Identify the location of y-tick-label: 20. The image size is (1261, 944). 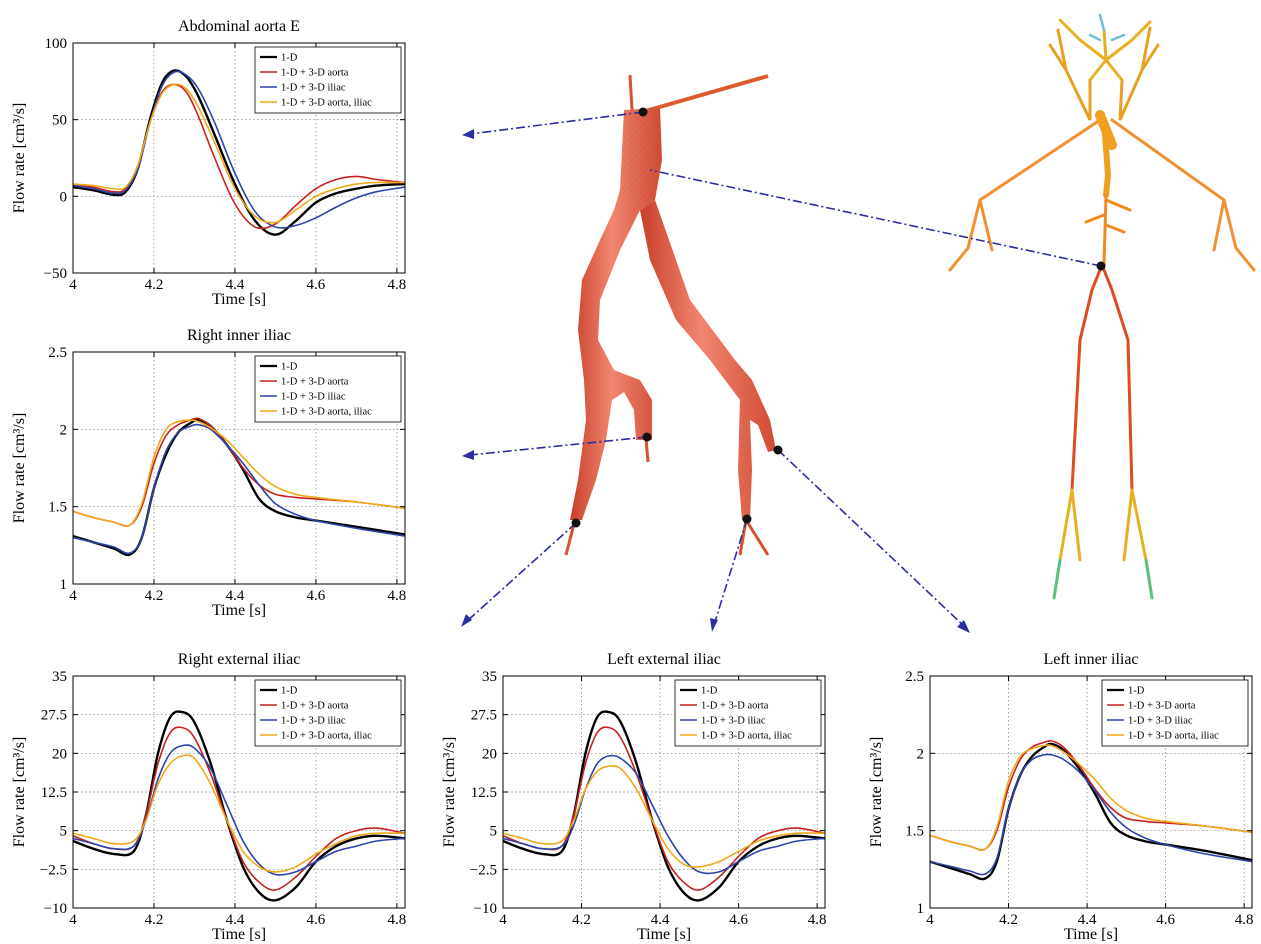
(489, 754).